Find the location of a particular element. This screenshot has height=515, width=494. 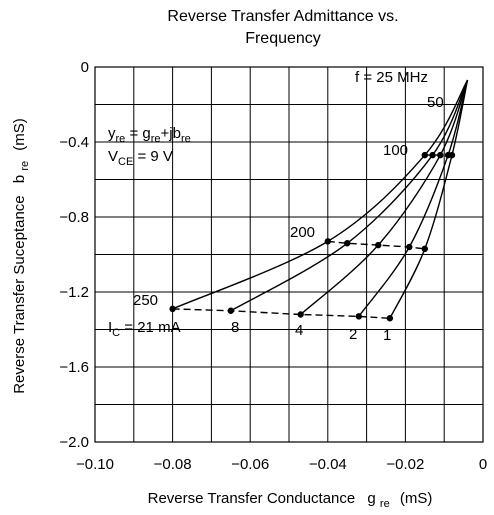

ic-sub: C is located at coordinates (116, 333).